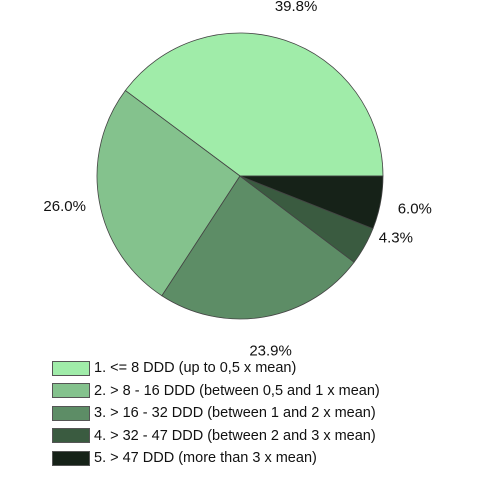  I want to click on legend-label: 5. > 47 DDD (more than 3 x mean), so click(205, 458).